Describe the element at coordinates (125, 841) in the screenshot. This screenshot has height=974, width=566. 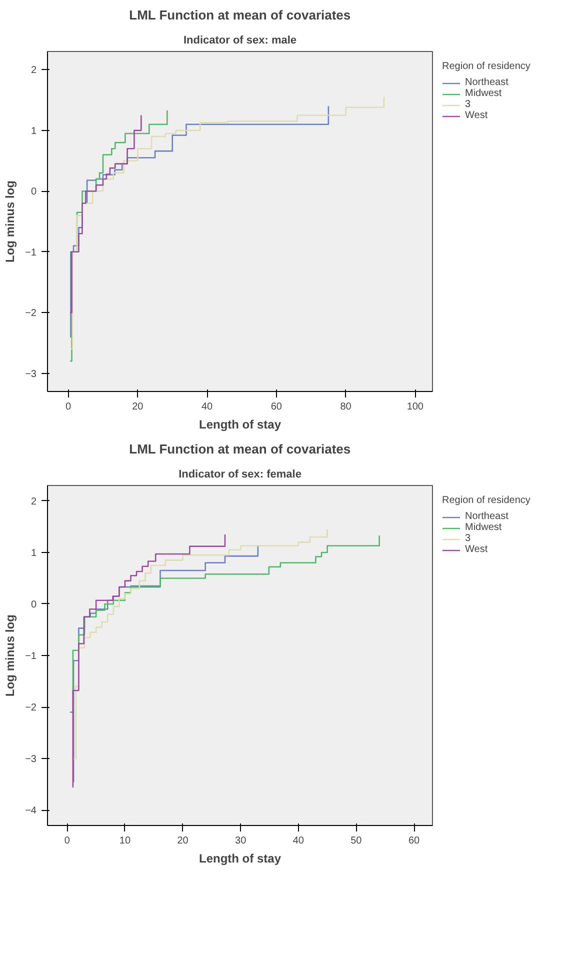
I see `x-tick-label: 10` at that location.